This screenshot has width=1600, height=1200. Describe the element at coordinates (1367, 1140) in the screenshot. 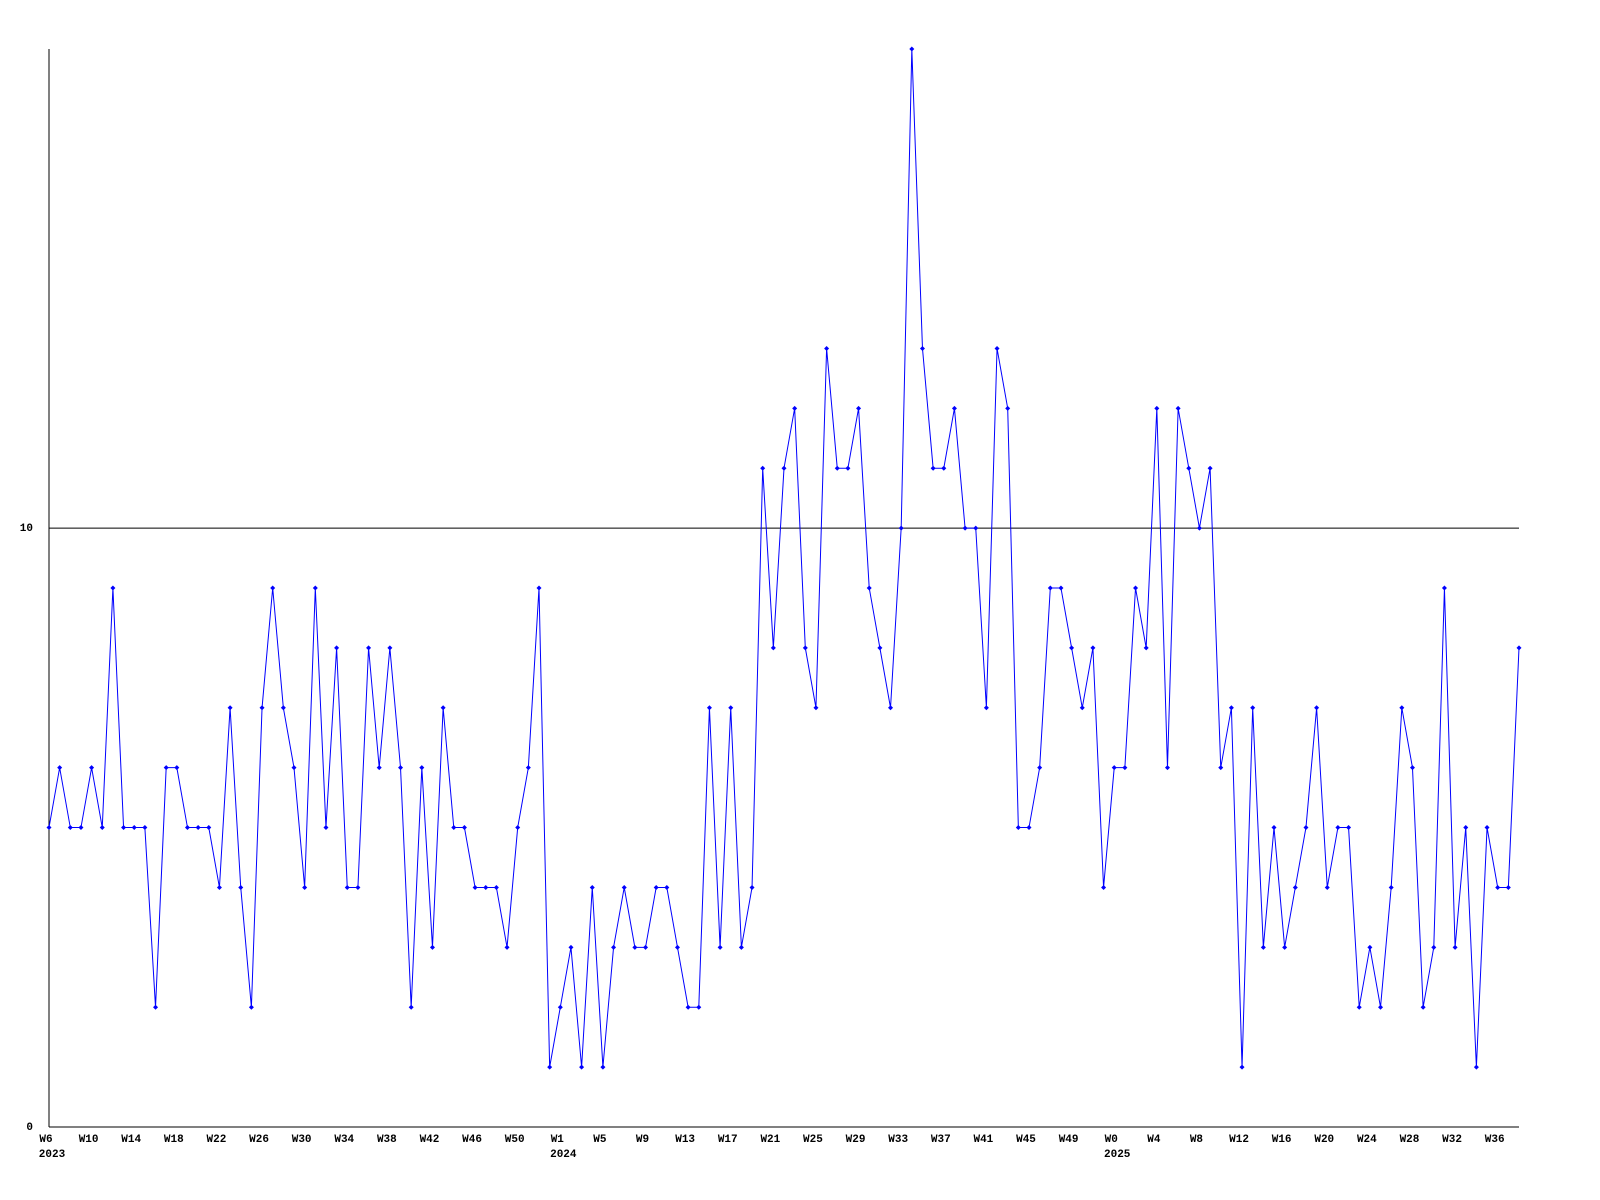

I see `x-tick-label: W24` at that location.